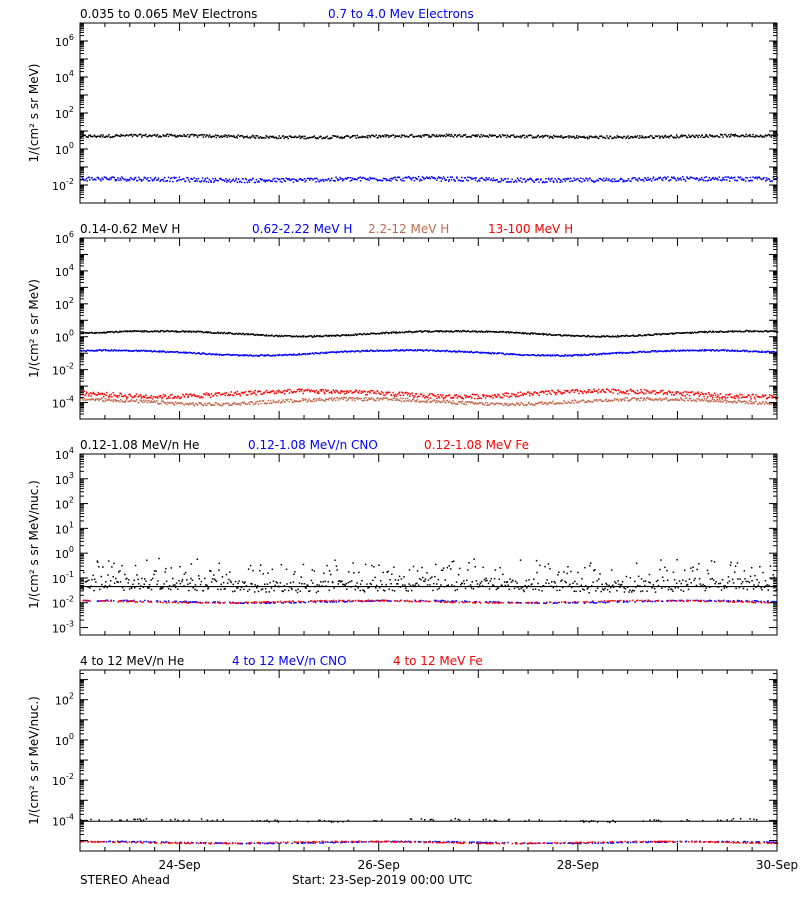  I want to click on panel-1-data, so click(429, 158).